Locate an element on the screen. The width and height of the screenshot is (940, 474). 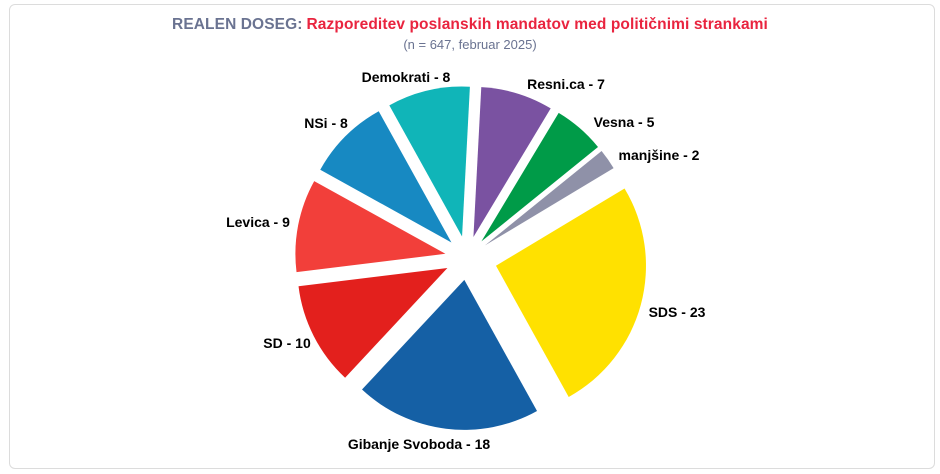
pie-slice-resni-ca is located at coordinates (512, 162).